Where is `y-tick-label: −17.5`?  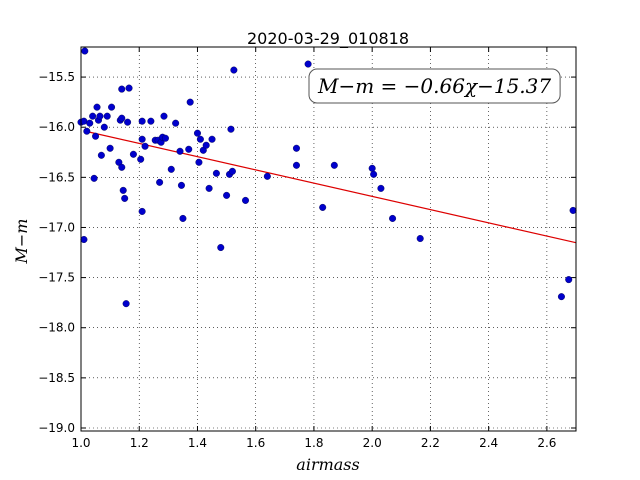 y-tick-label: −17.5 is located at coordinates (56, 278).